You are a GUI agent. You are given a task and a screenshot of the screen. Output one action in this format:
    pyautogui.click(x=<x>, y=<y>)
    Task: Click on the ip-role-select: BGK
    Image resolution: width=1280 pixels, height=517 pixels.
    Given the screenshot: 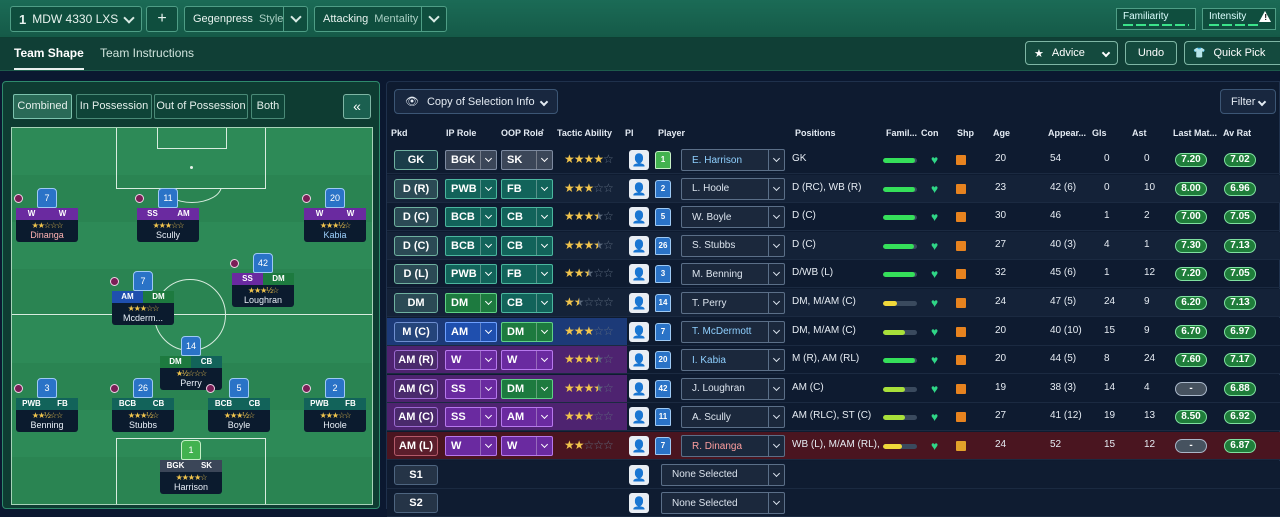 What is the action you would take?
    pyautogui.click(x=471, y=160)
    